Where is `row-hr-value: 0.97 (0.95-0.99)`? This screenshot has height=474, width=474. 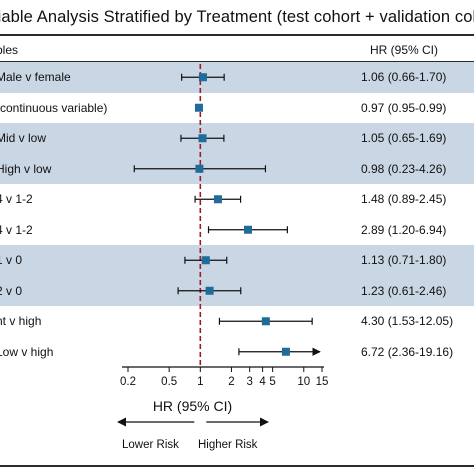
row-hr-value: 0.97 (0.95-0.99) is located at coordinates (404, 107).